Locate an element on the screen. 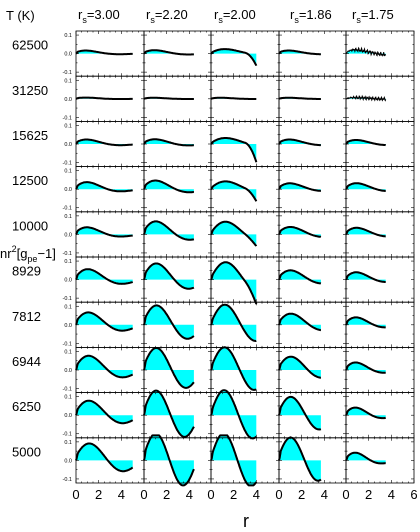 This screenshot has width=420, height=532. y-axis-label: nr2[gpe−1] is located at coordinates (28, 254).